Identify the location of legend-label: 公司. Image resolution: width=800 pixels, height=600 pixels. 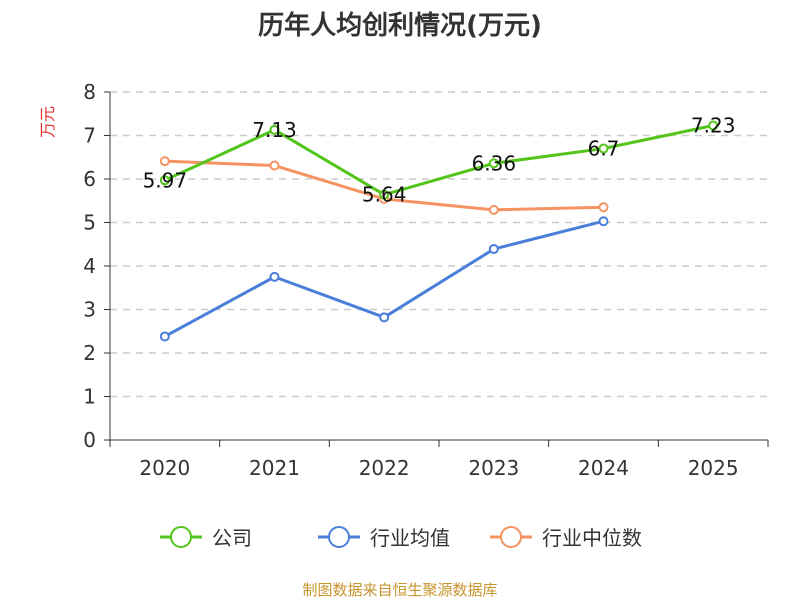
(232, 538).